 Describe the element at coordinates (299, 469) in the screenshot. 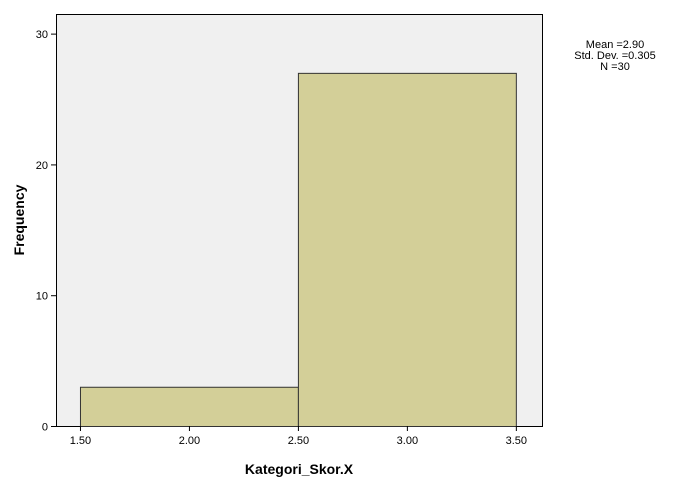

I see `x-axis-title: Kategori_Skor.X` at that location.